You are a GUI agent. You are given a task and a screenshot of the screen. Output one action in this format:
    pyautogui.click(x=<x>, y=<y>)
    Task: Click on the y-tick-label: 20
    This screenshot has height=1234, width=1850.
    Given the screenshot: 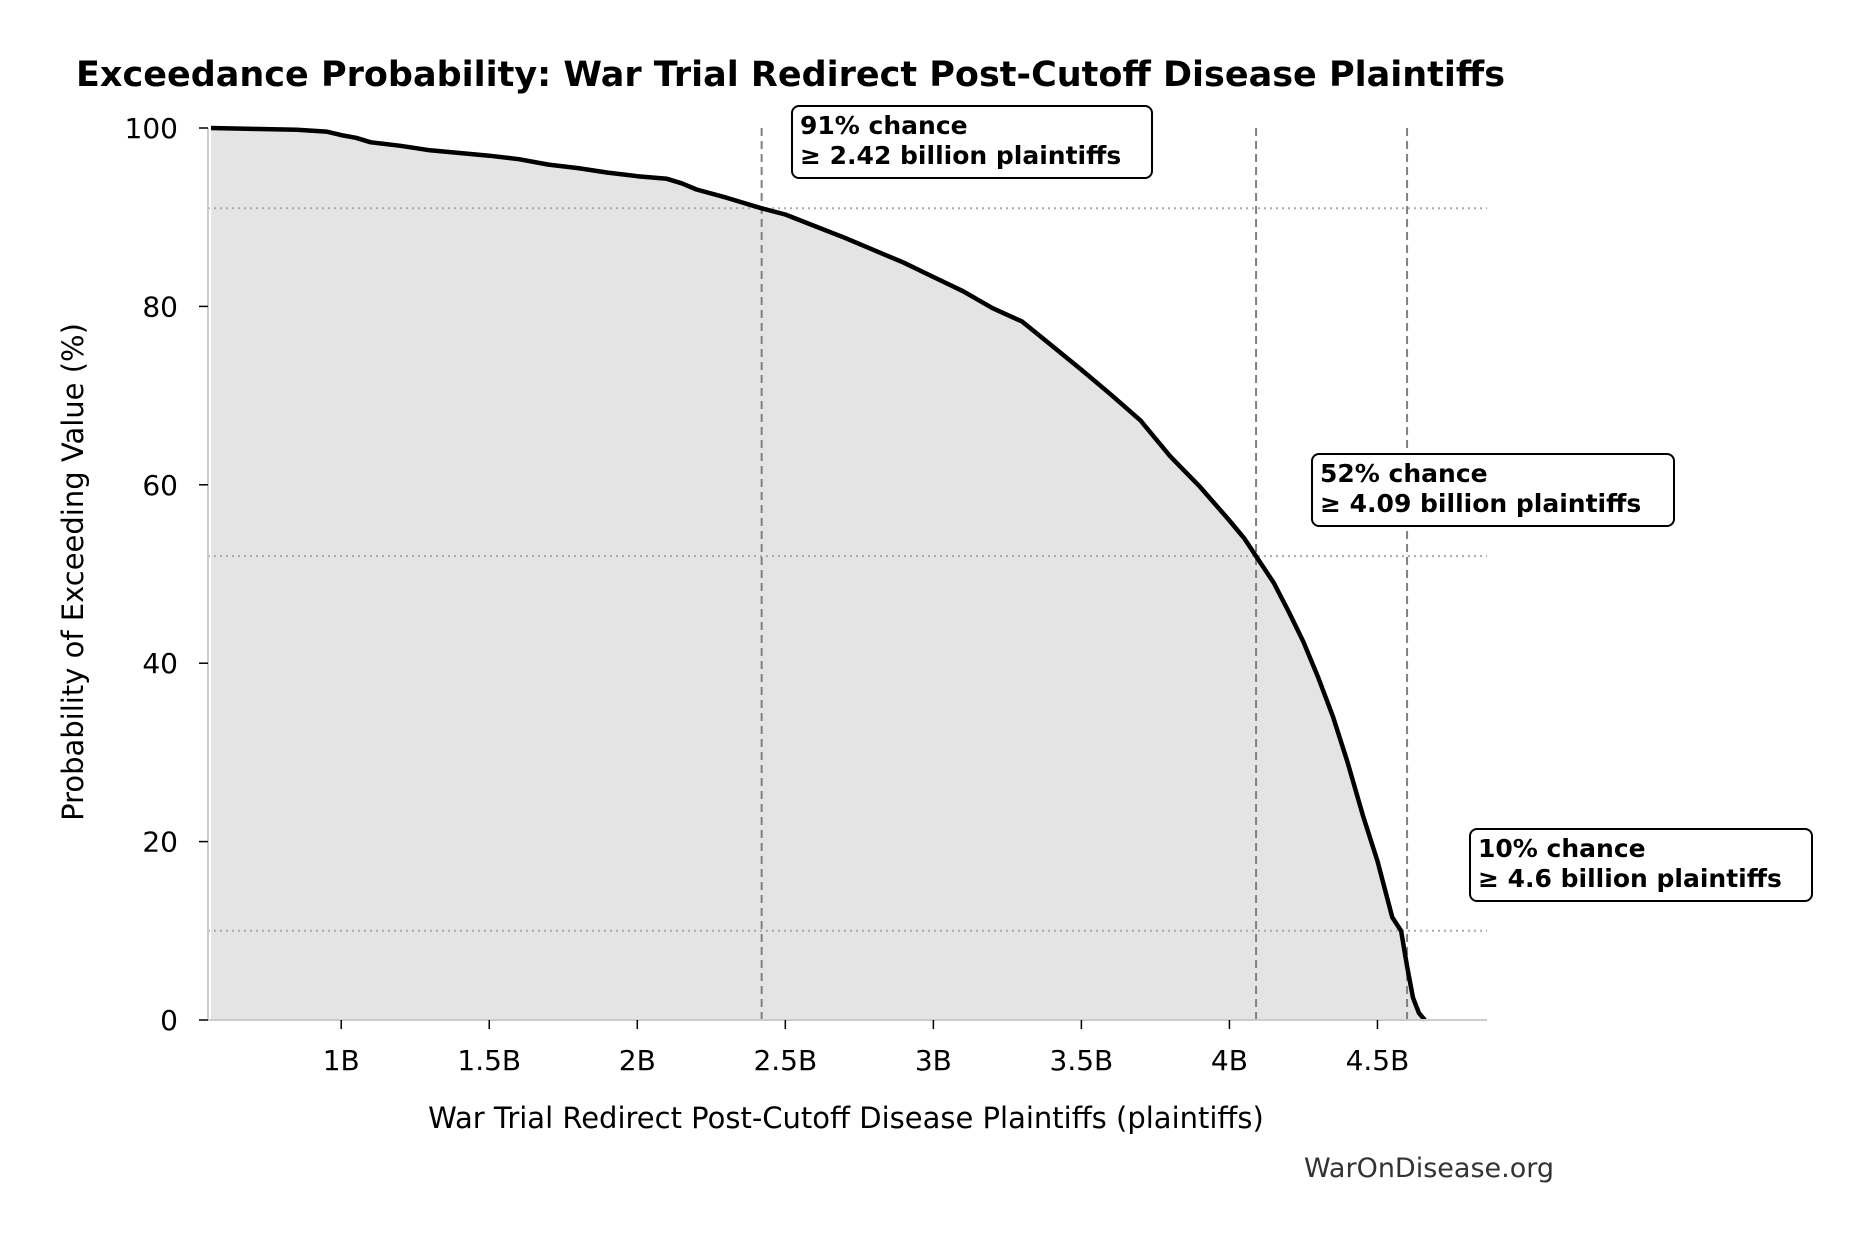 What is the action you would take?
    pyautogui.click(x=160, y=842)
    